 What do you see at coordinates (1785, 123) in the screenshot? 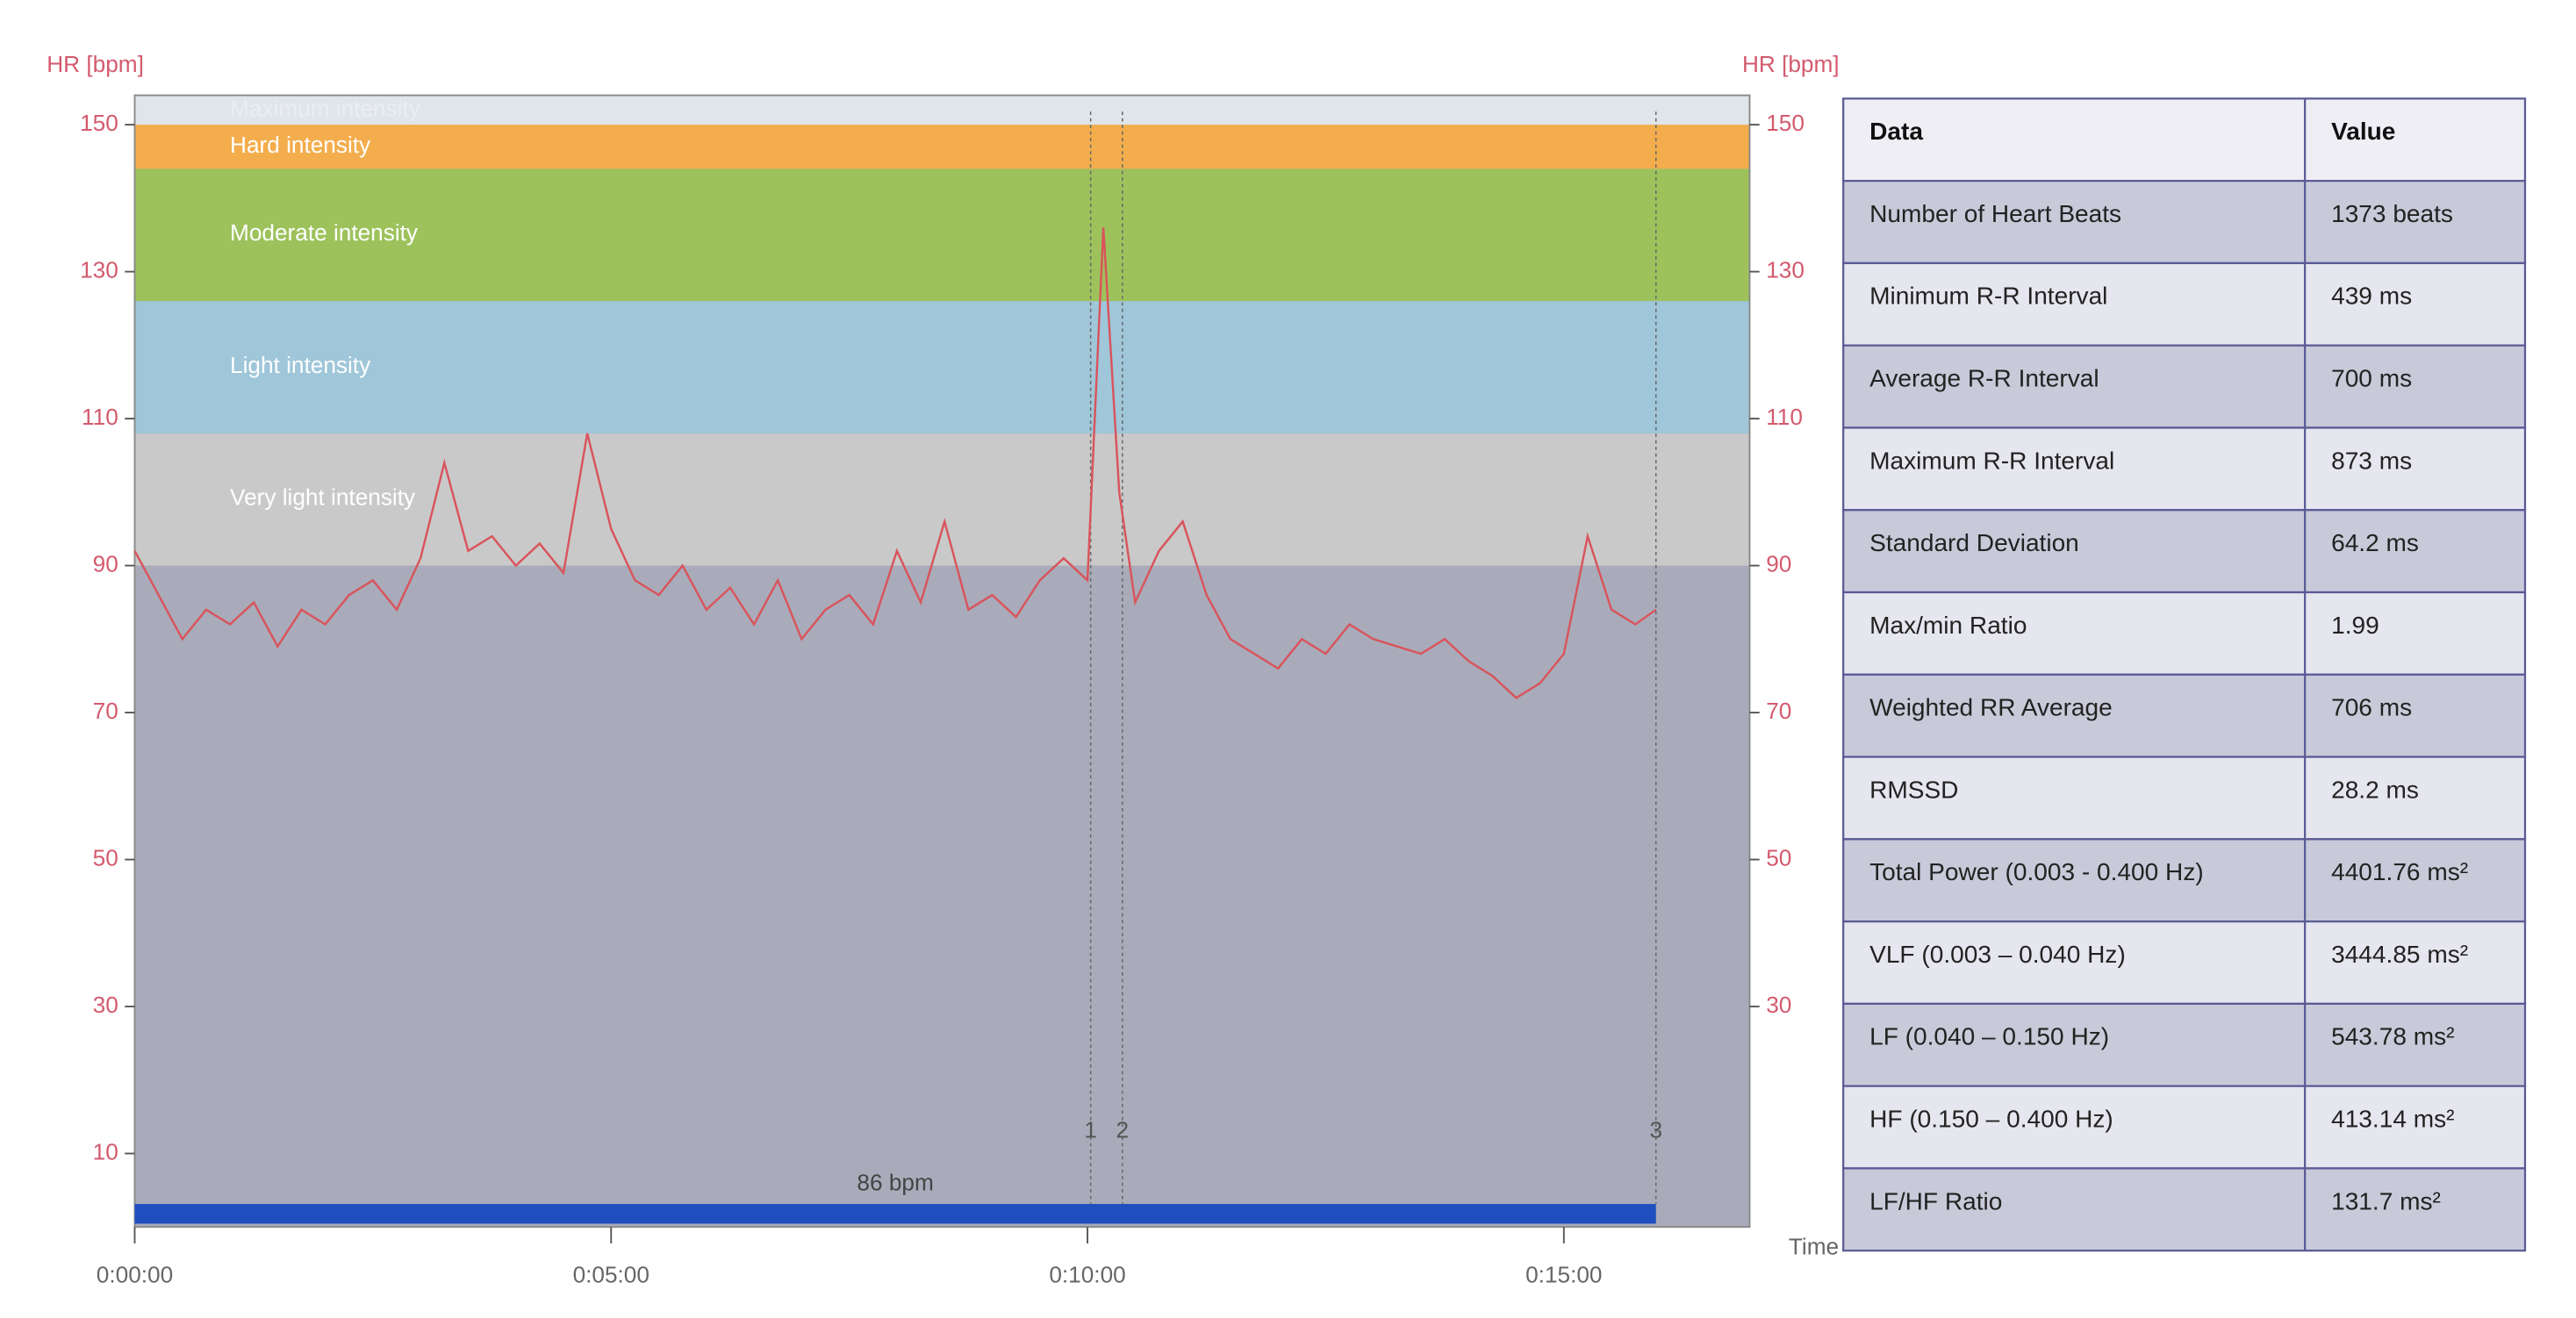
I see `y2-tick-label: 150` at bounding box center [1785, 123].